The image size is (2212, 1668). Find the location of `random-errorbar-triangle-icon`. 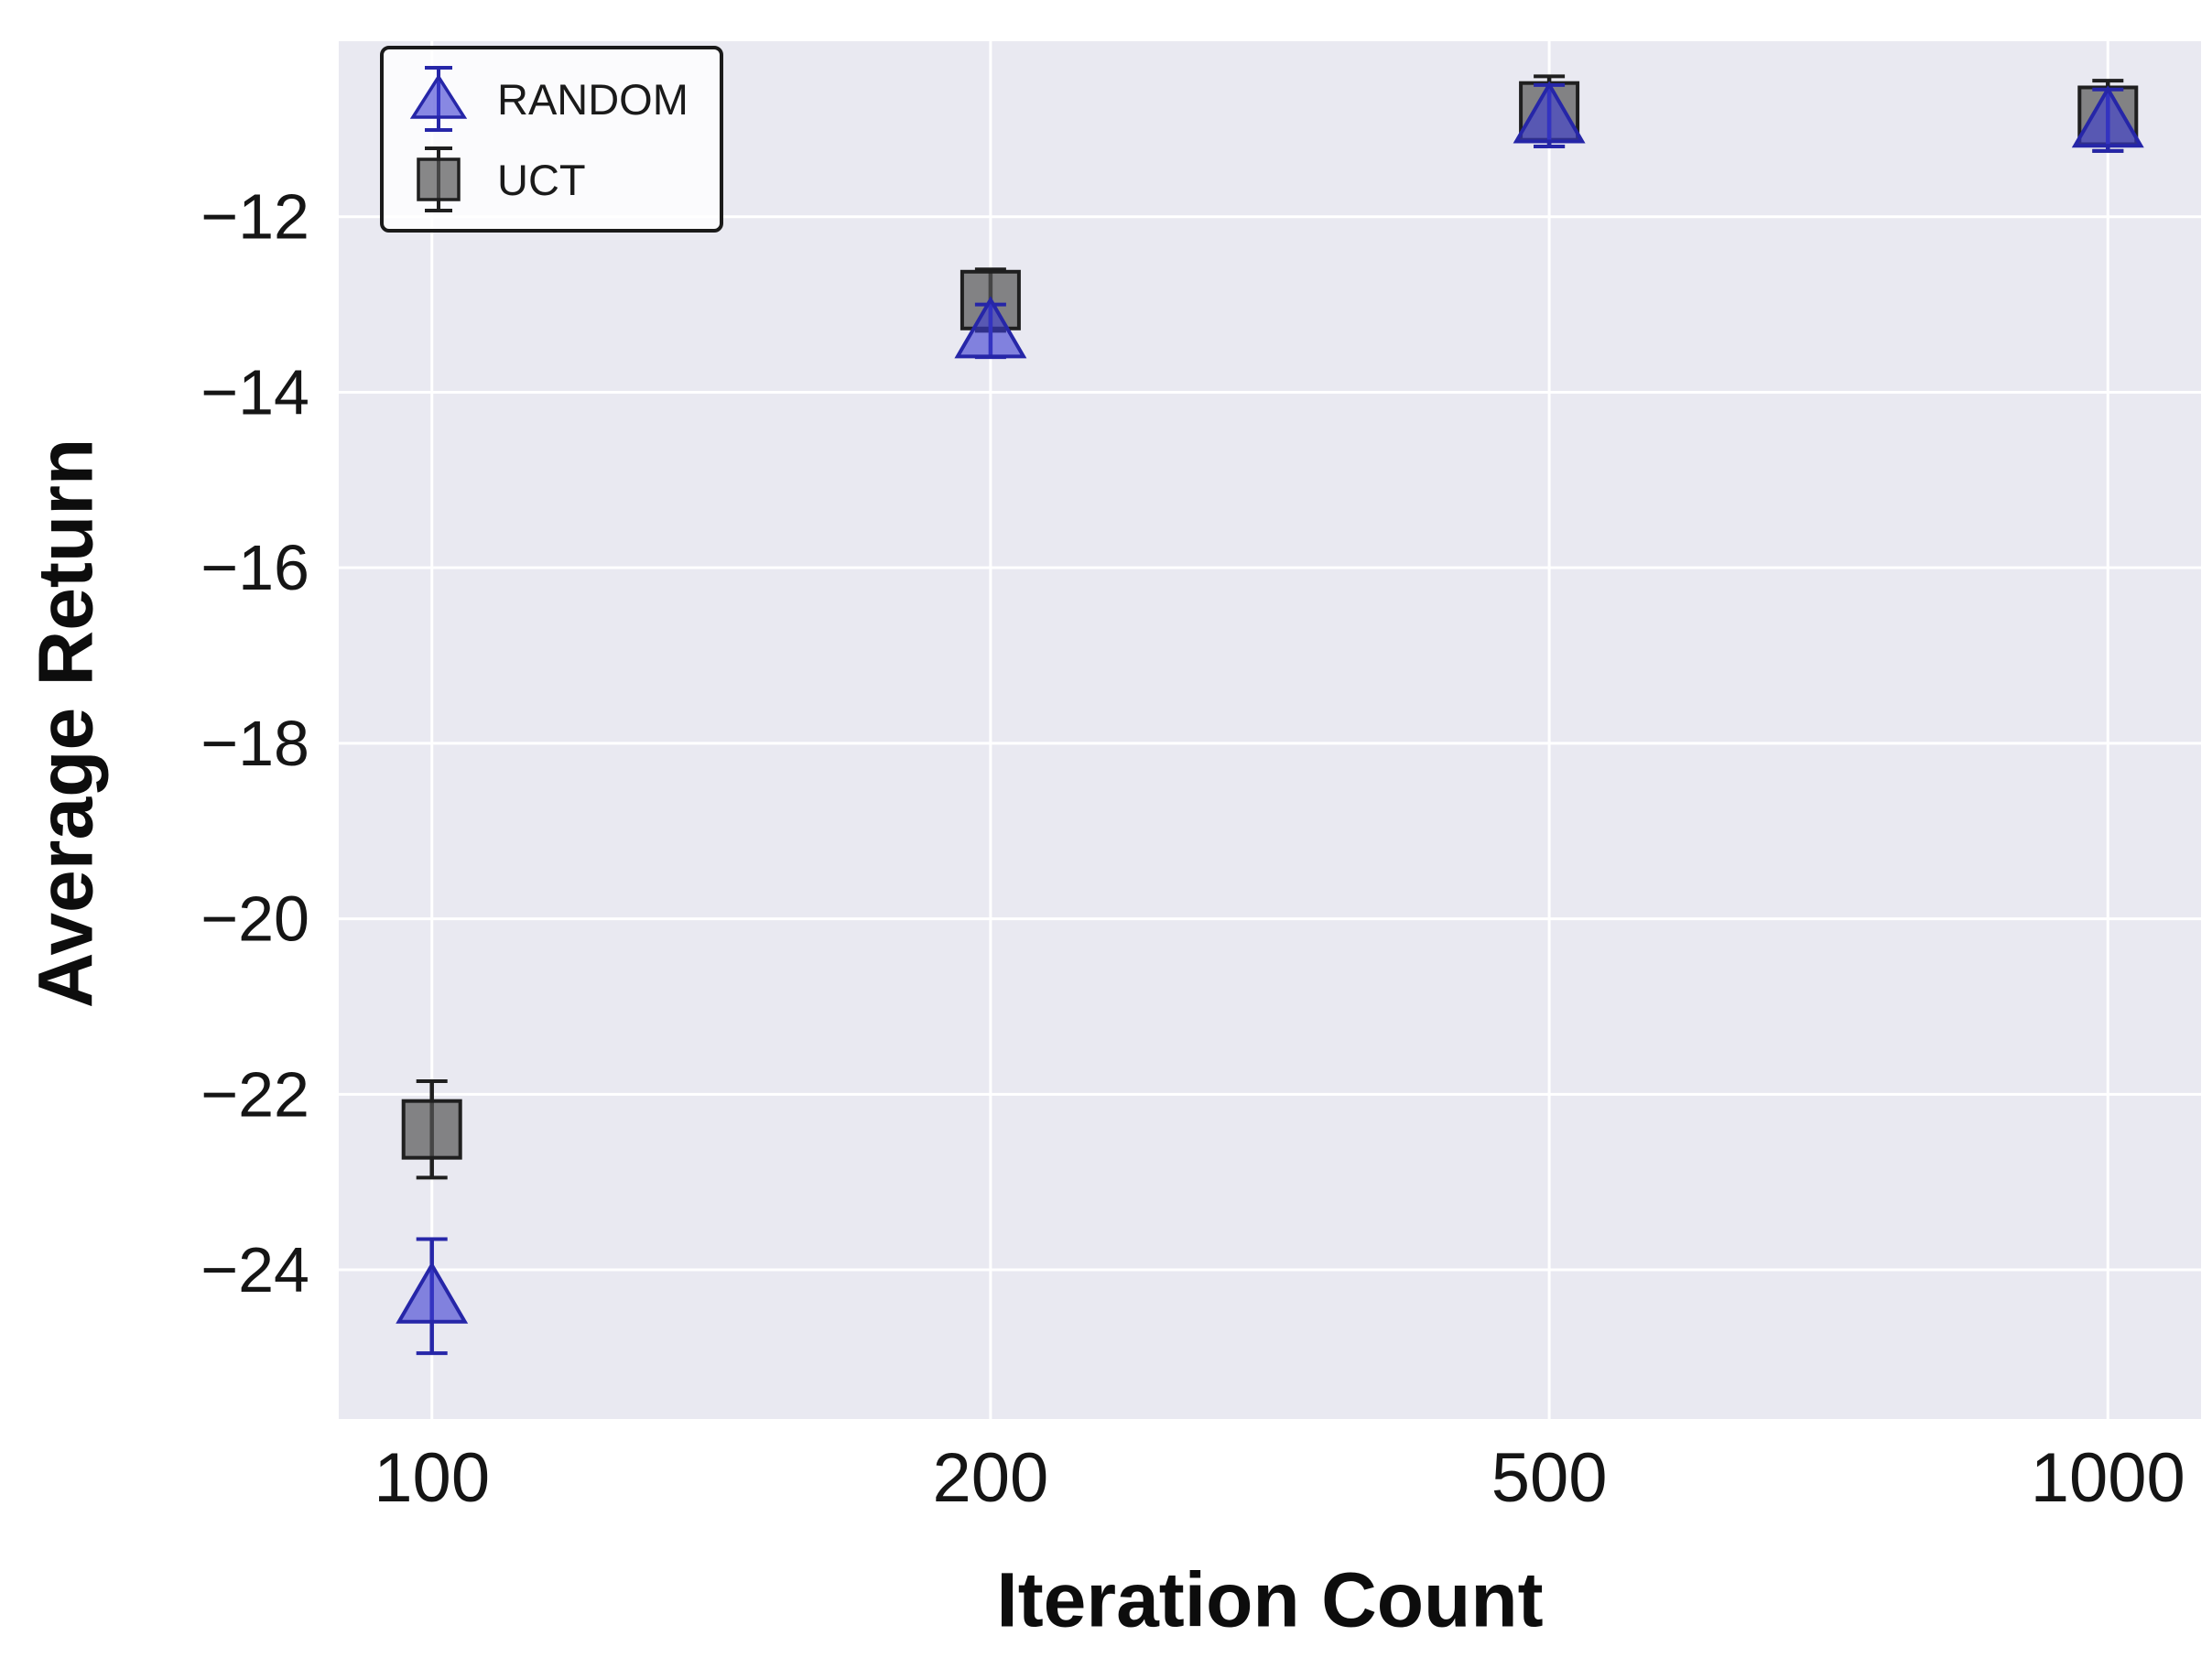

random-errorbar-triangle-icon is located at coordinates (438, 99).